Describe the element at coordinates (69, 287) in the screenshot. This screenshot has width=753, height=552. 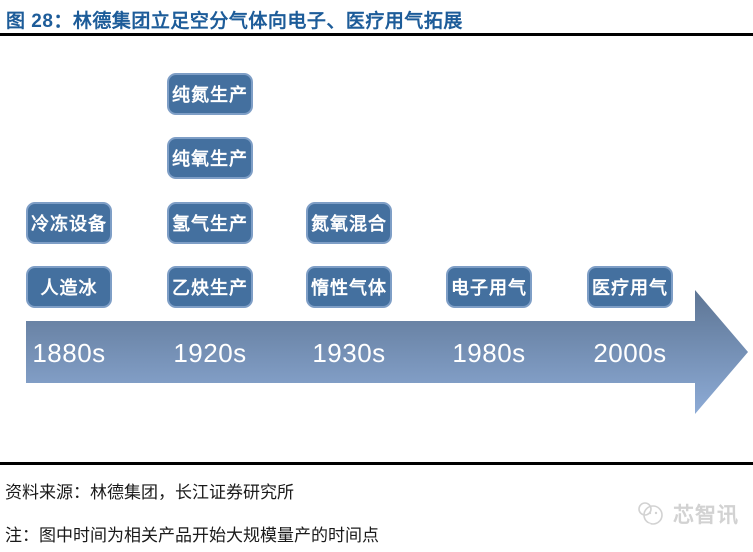
I see `product-box: 人造冰` at that location.